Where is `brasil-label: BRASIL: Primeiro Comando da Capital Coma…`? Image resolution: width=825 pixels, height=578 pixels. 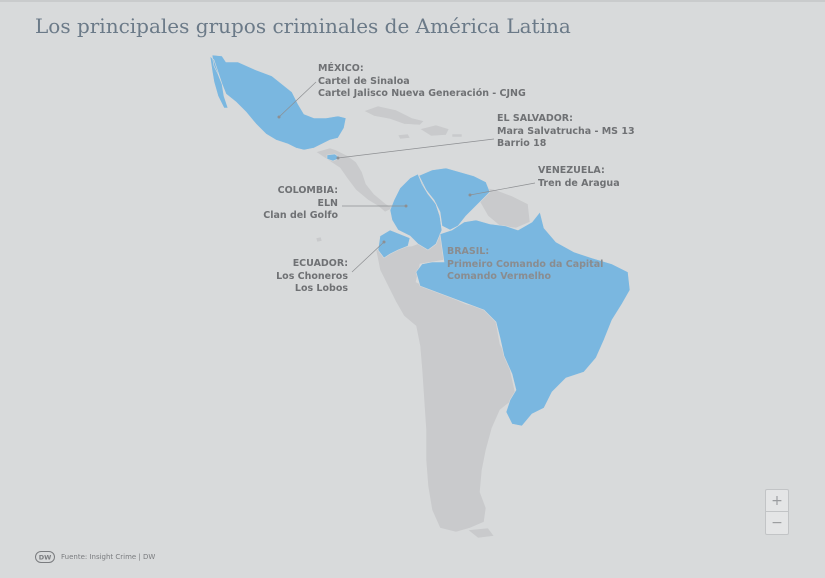
brasil-label: BRASIL: Primeiro Comando da Capital Coma… is located at coordinates (525, 265).